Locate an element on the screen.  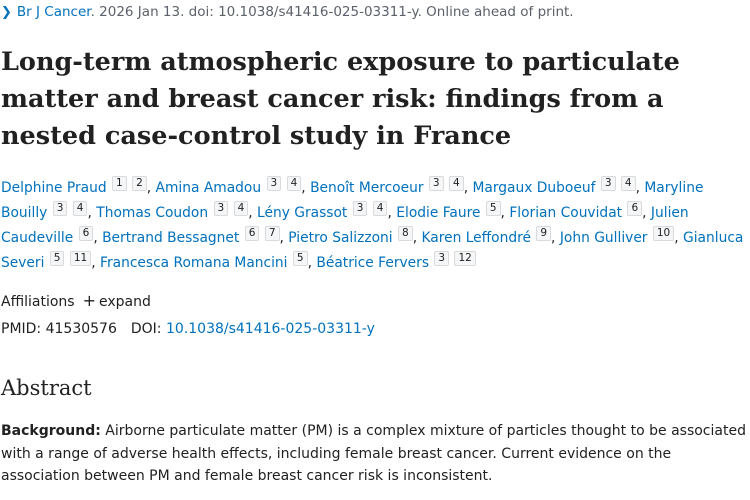
author-item: Maryline Bouilly 3 4, is located at coordinates (352, 200).